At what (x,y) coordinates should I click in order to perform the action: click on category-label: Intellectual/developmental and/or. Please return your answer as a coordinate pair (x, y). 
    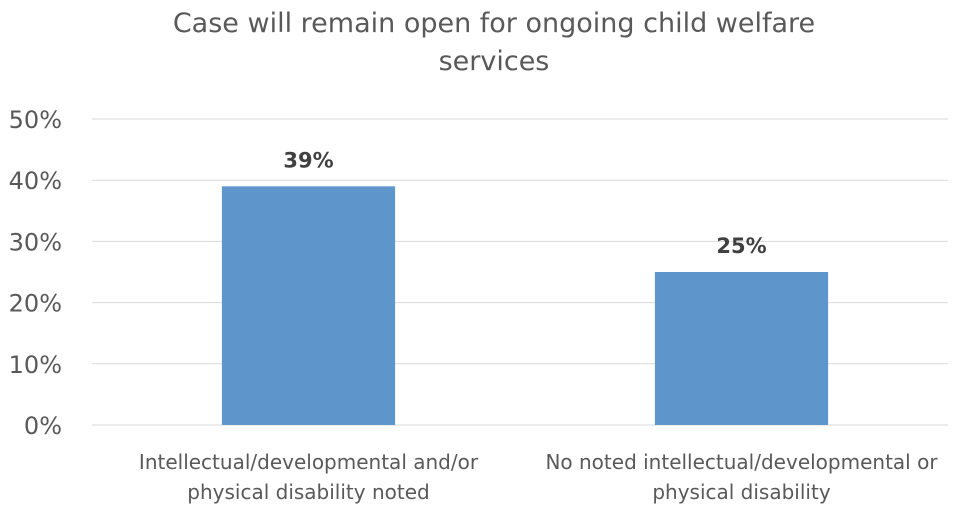
    Looking at the image, I should click on (309, 462).